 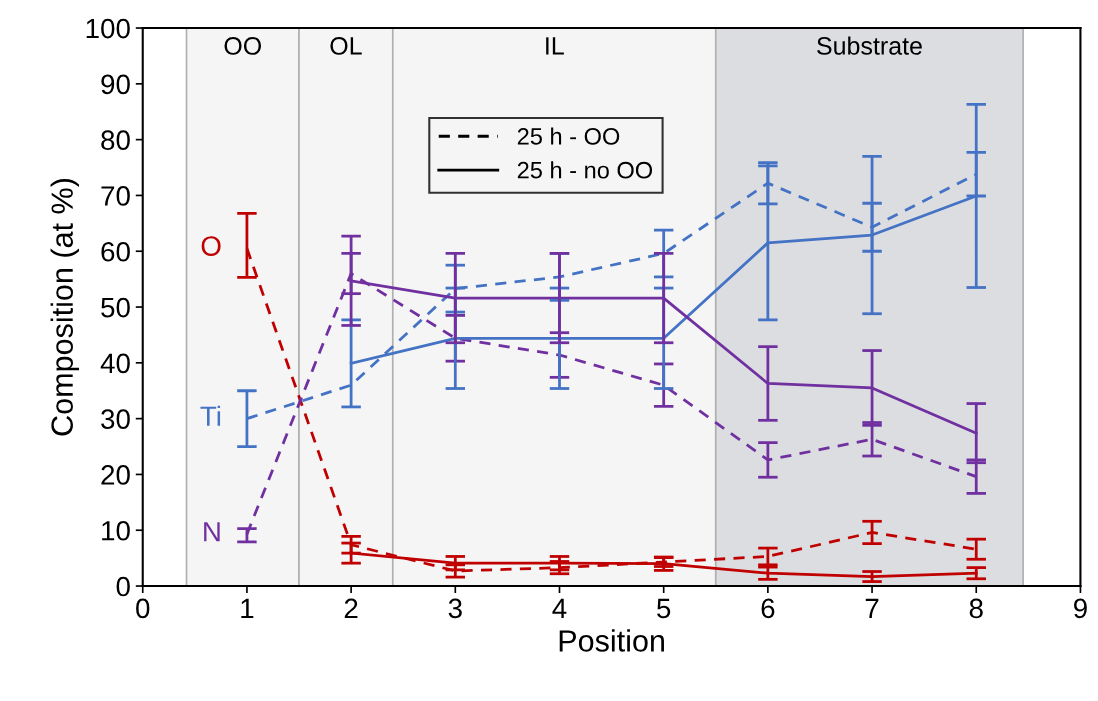 What do you see at coordinates (247, 608) in the screenshot?
I see `x-tick-label: 1` at bounding box center [247, 608].